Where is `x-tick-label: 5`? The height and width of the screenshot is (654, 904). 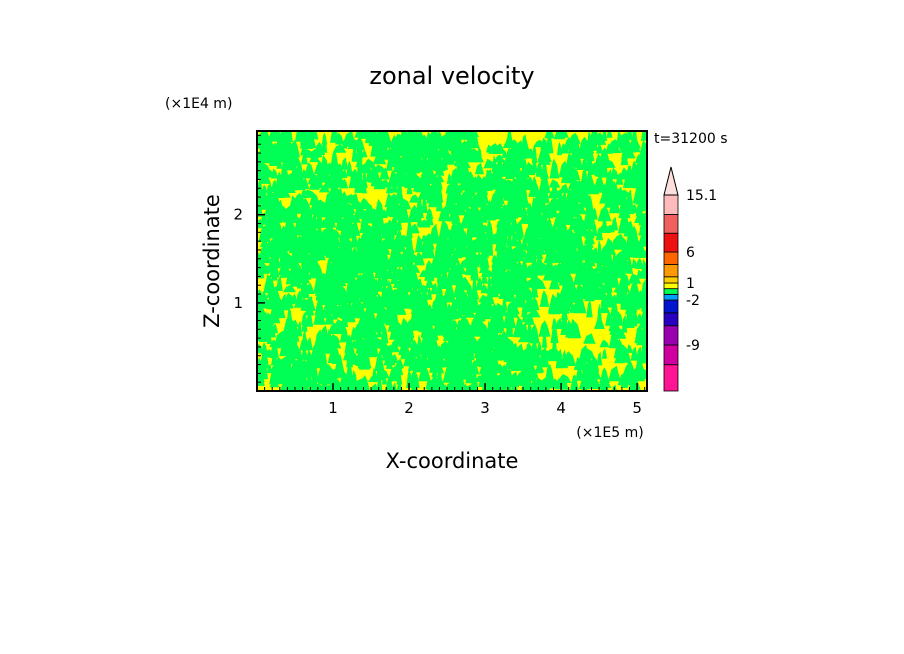 x-tick-label: 5 is located at coordinates (637, 408).